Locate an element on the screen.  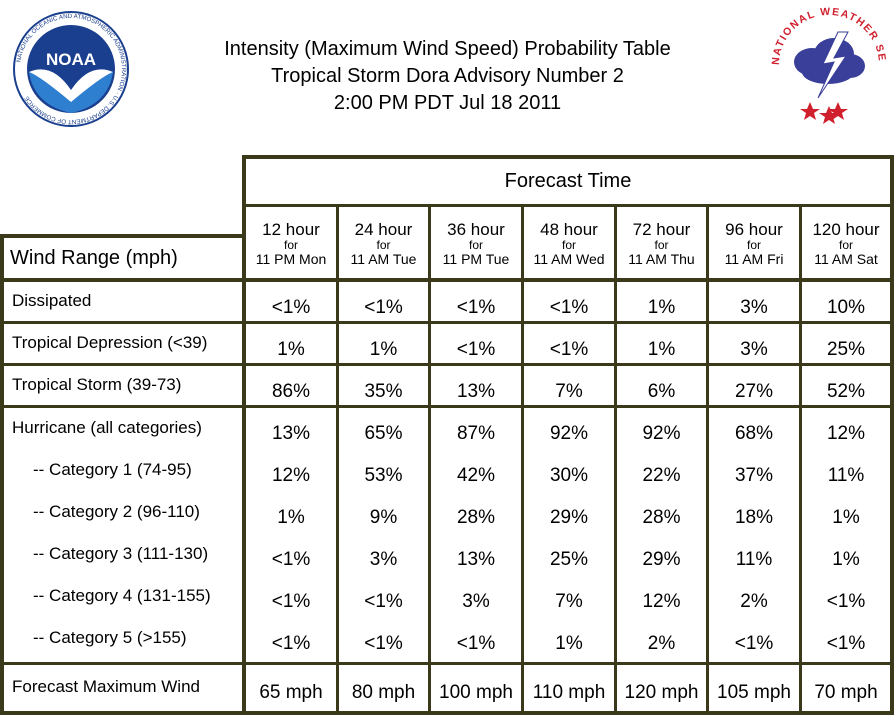
table-cell: 37% is located at coordinates (754, 475).